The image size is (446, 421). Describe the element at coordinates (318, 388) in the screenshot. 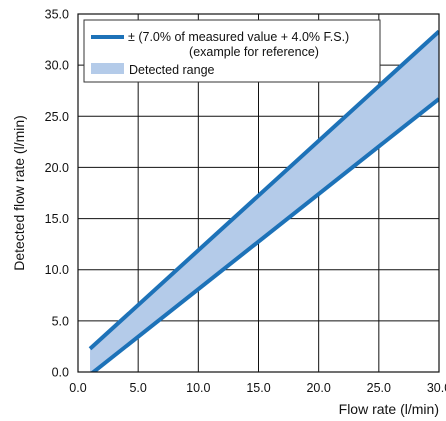

I see `x-tick-label: 20.0` at that location.